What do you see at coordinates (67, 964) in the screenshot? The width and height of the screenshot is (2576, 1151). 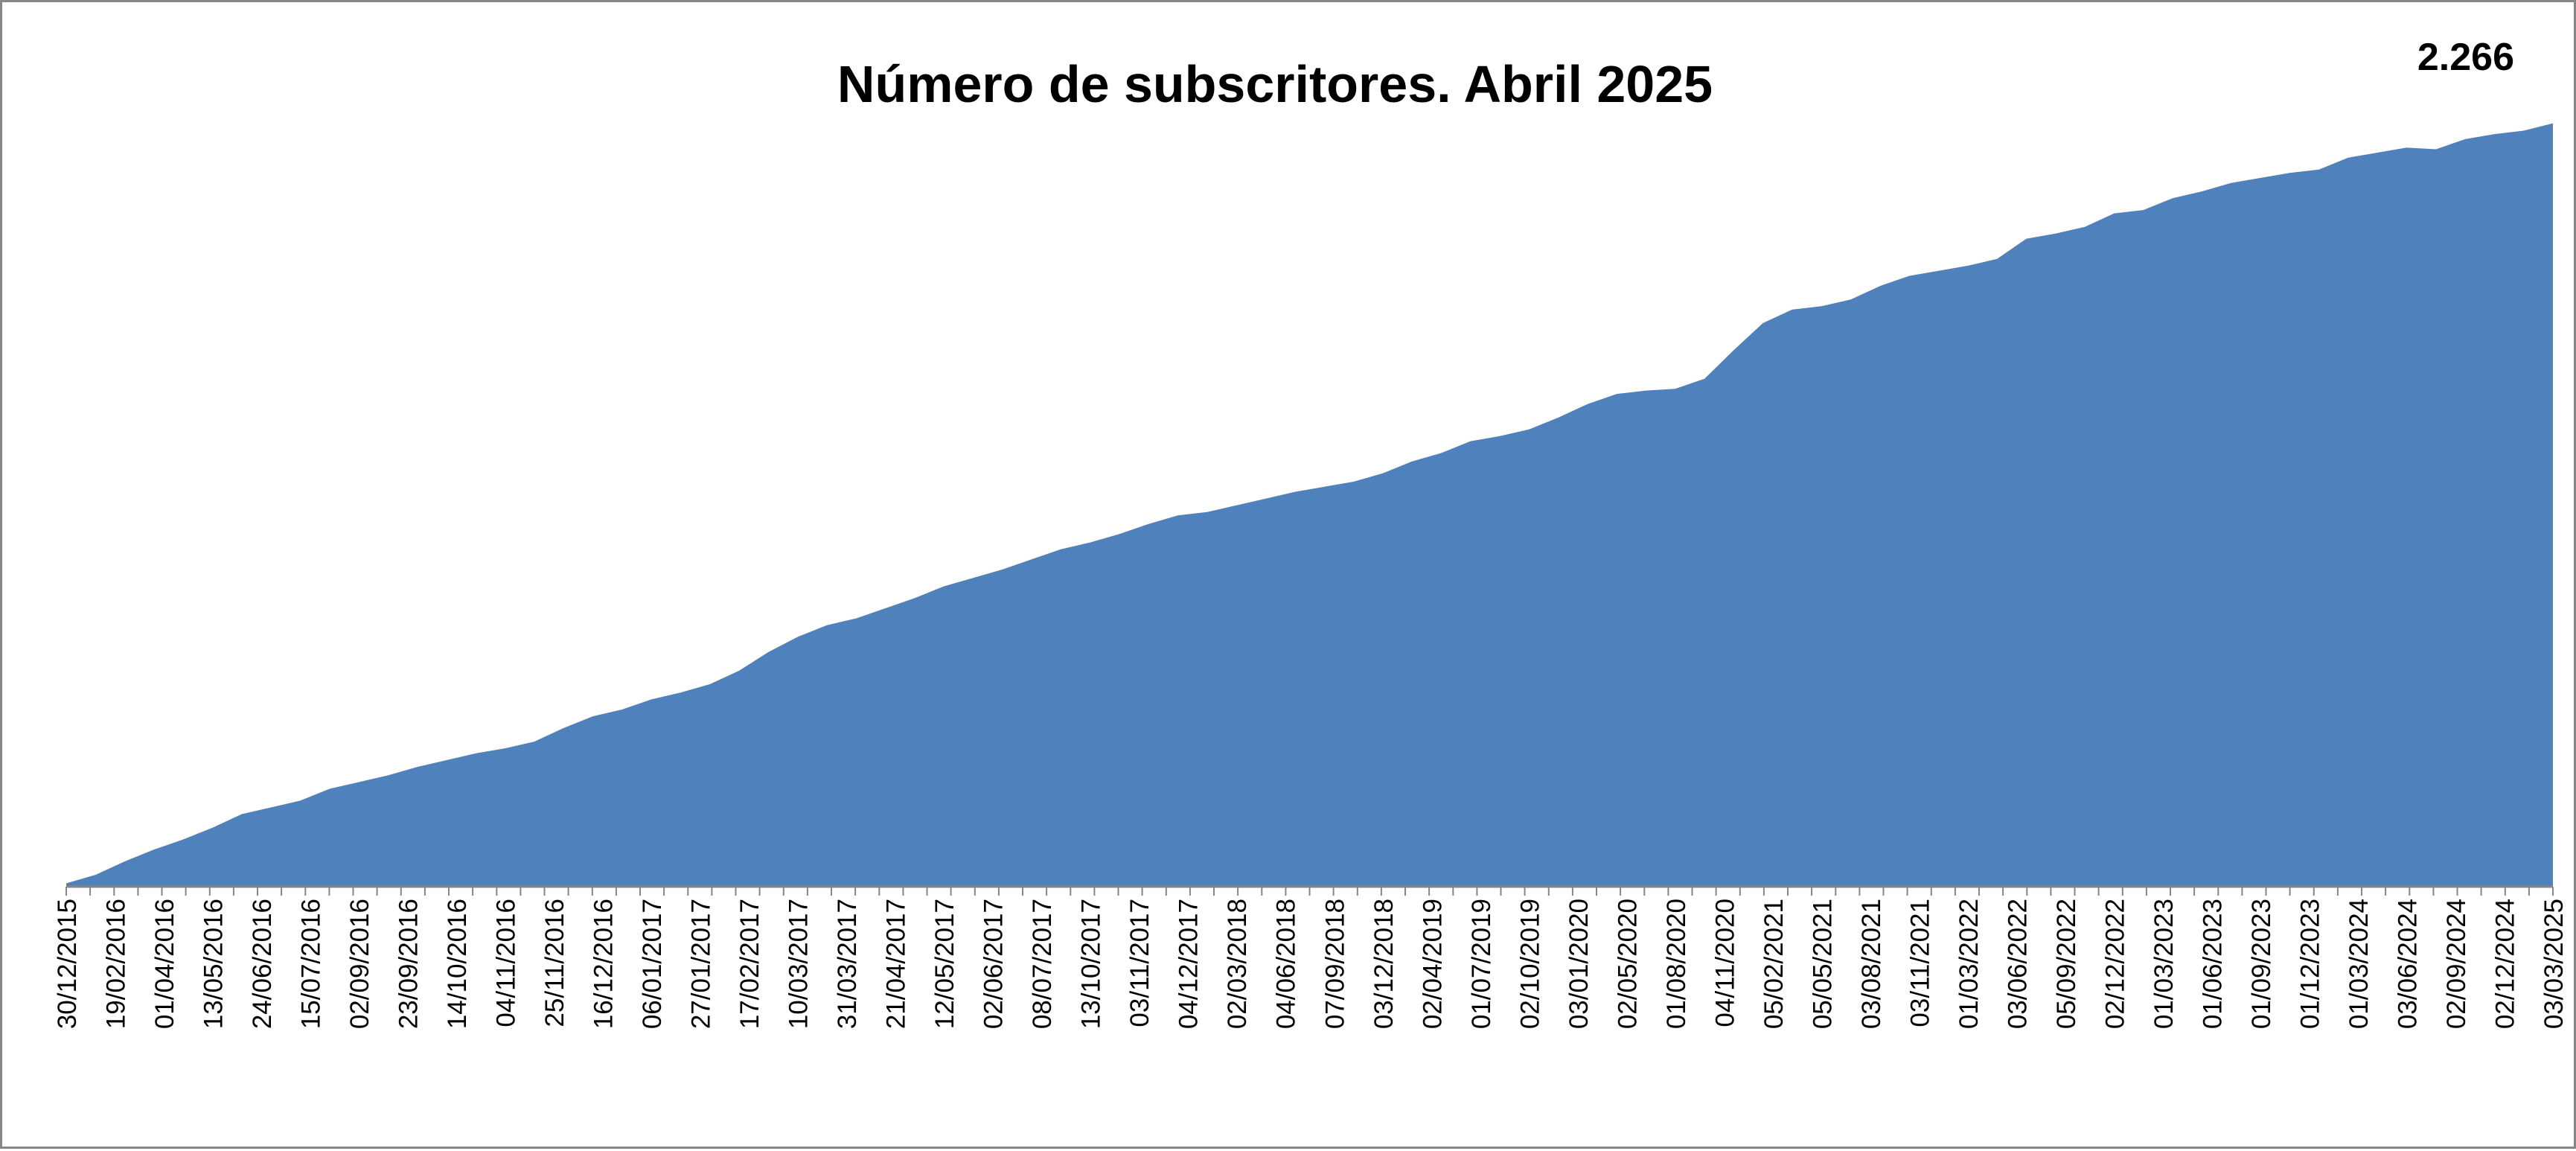 I see `x-tick-label: 30/12/2015` at bounding box center [67, 964].